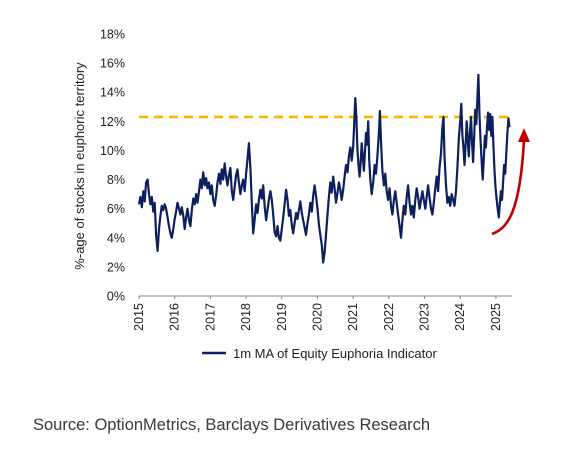  I want to click on y-tick-label: 16%, so click(112, 64).